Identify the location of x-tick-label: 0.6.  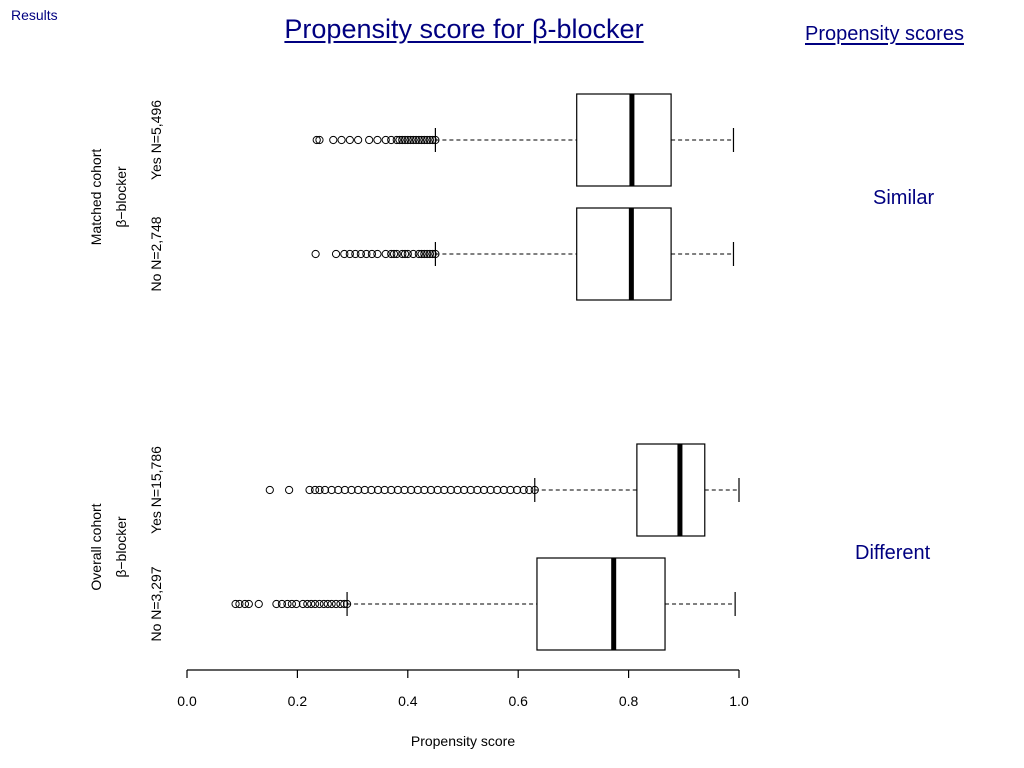
(518, 701).